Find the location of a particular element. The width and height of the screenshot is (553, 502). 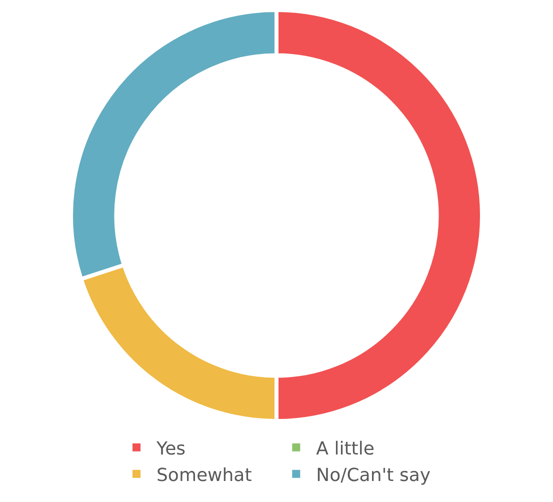

legend-label: Yes is located at coordinates (171, 449).